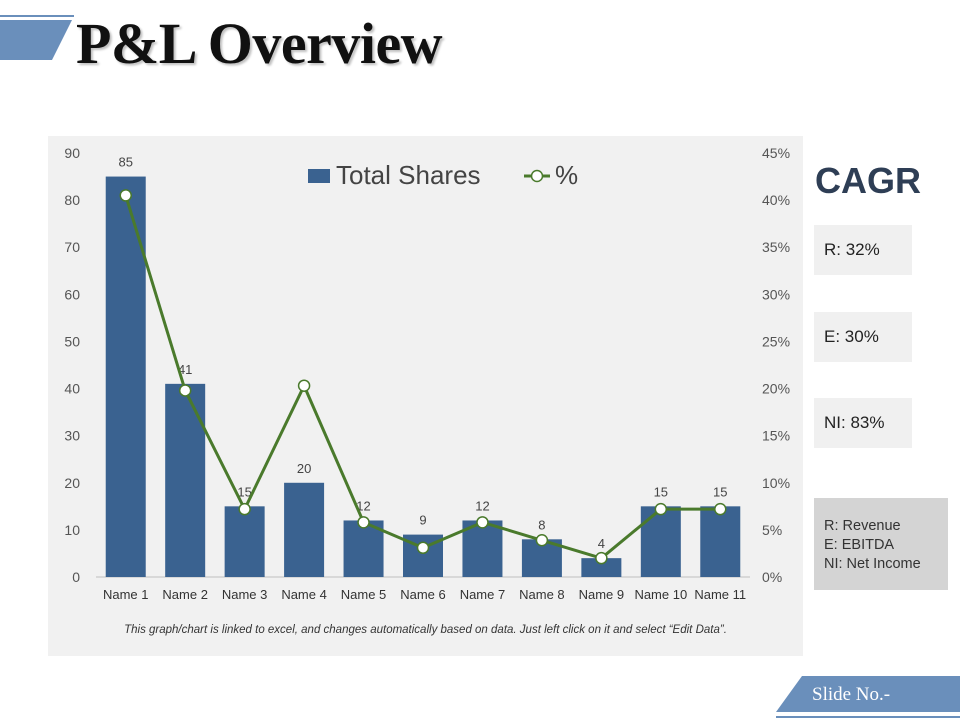 The image size is (960, 720). Describe the element at coordinates (537, 176) in the screenshot. I see `legend-marker-swatch` at that location.